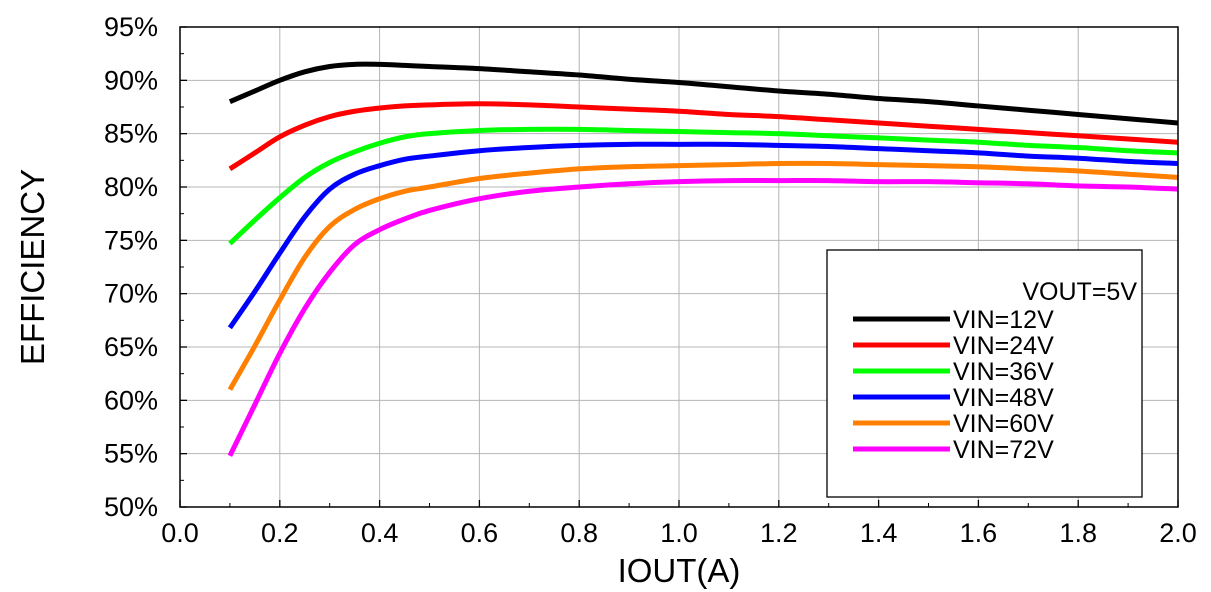  I want to click on x-tick-label: 1.8, so click(1078, 533).